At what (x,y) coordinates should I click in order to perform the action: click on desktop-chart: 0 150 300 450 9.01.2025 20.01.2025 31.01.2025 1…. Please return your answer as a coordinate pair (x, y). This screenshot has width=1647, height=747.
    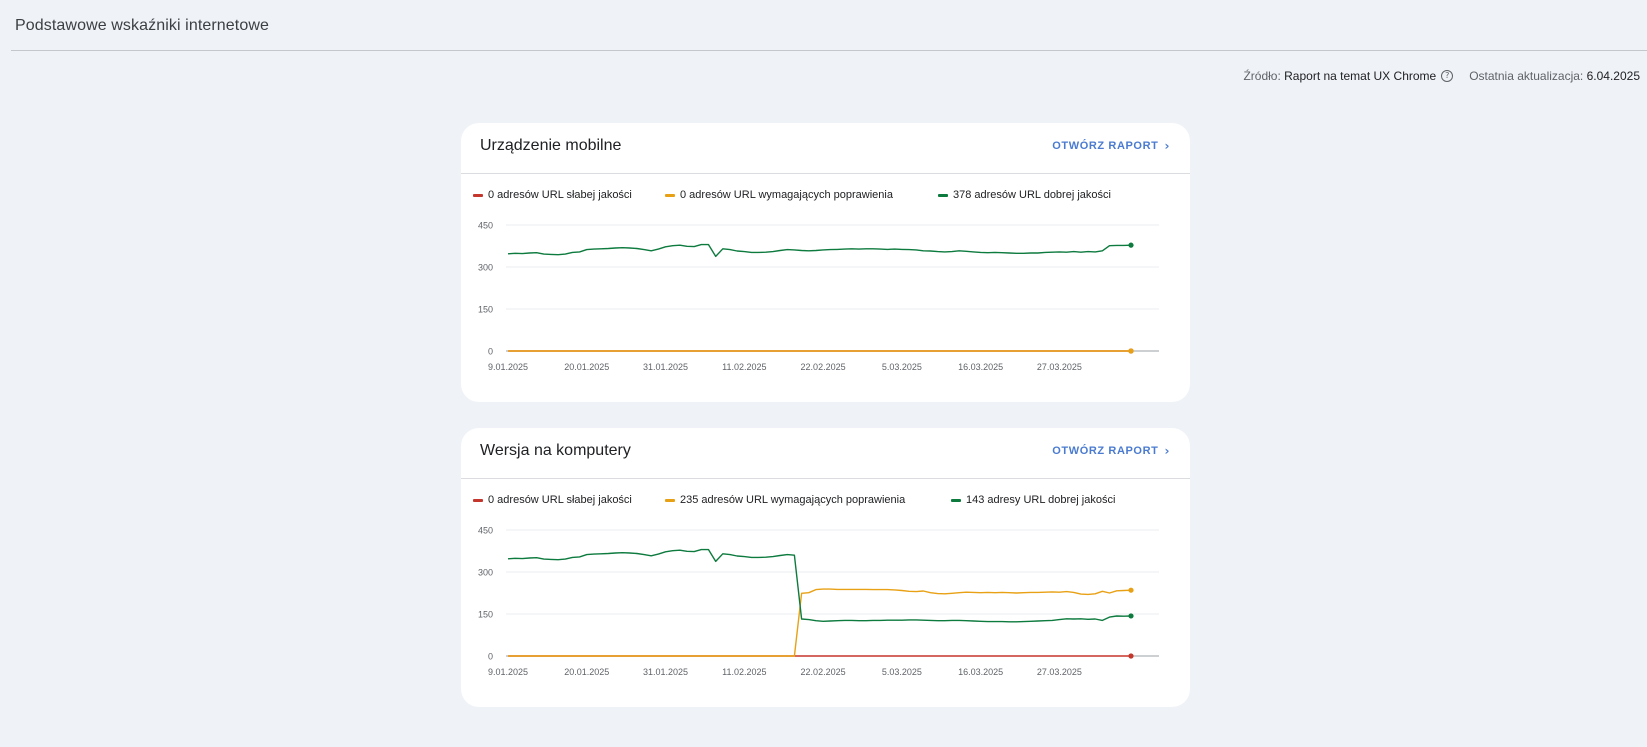
    Looking at the image, I should click on (818, 601).